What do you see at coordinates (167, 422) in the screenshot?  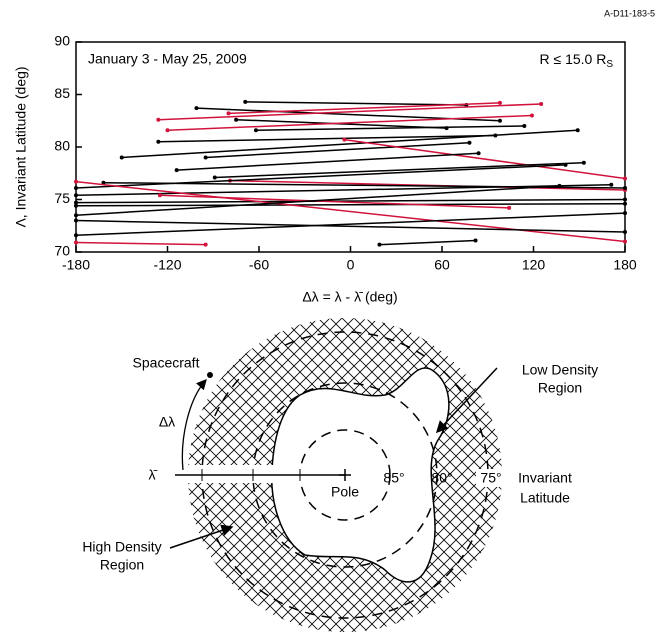 I see `label: Δλ` at bounding box center [167, 422].